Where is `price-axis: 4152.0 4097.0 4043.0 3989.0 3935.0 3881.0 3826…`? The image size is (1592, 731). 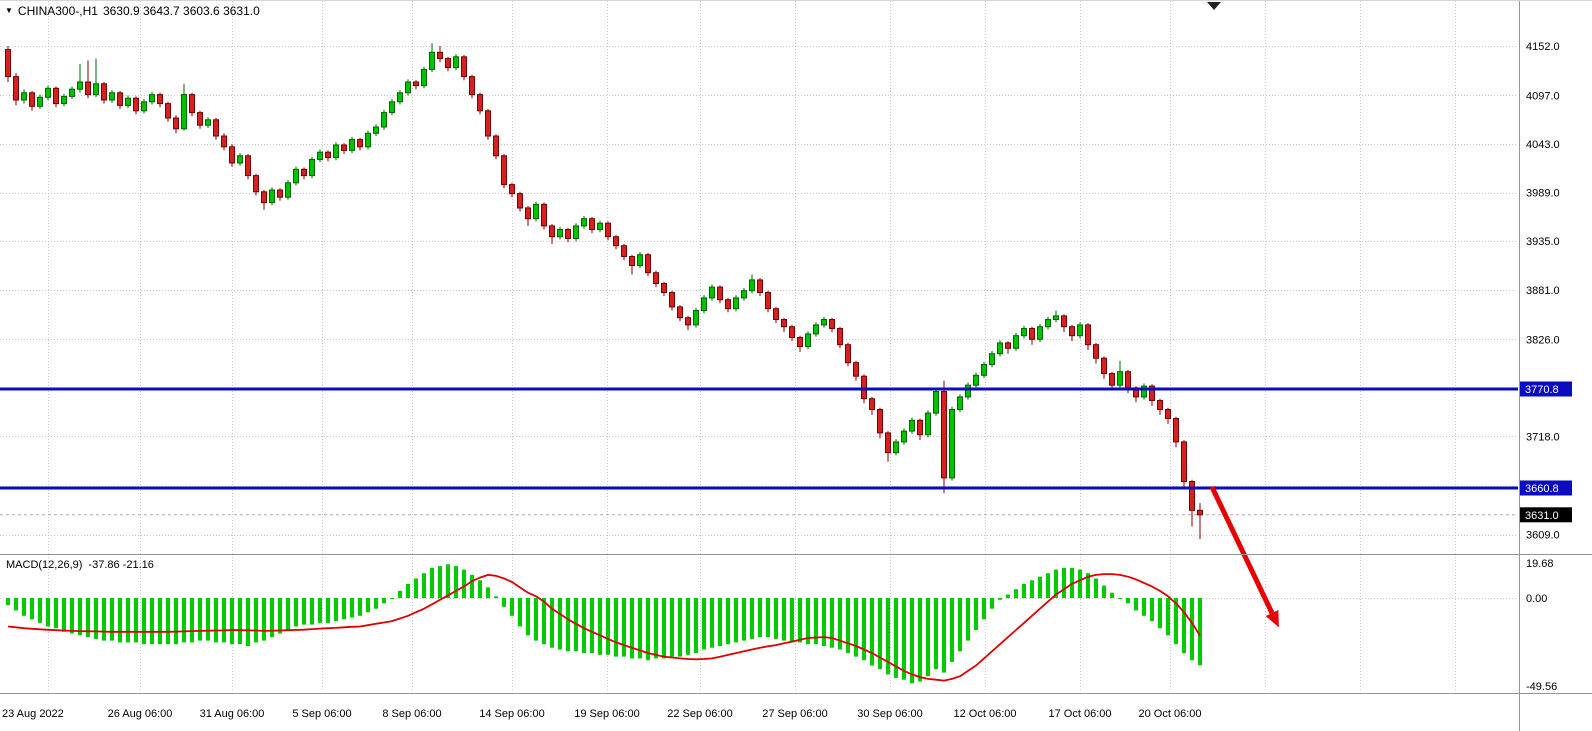 price-axis: 4152.0 4097.0 4043.0 3989.0 3935.0 3881.0 3826… is located at coordinates (1546, 367).